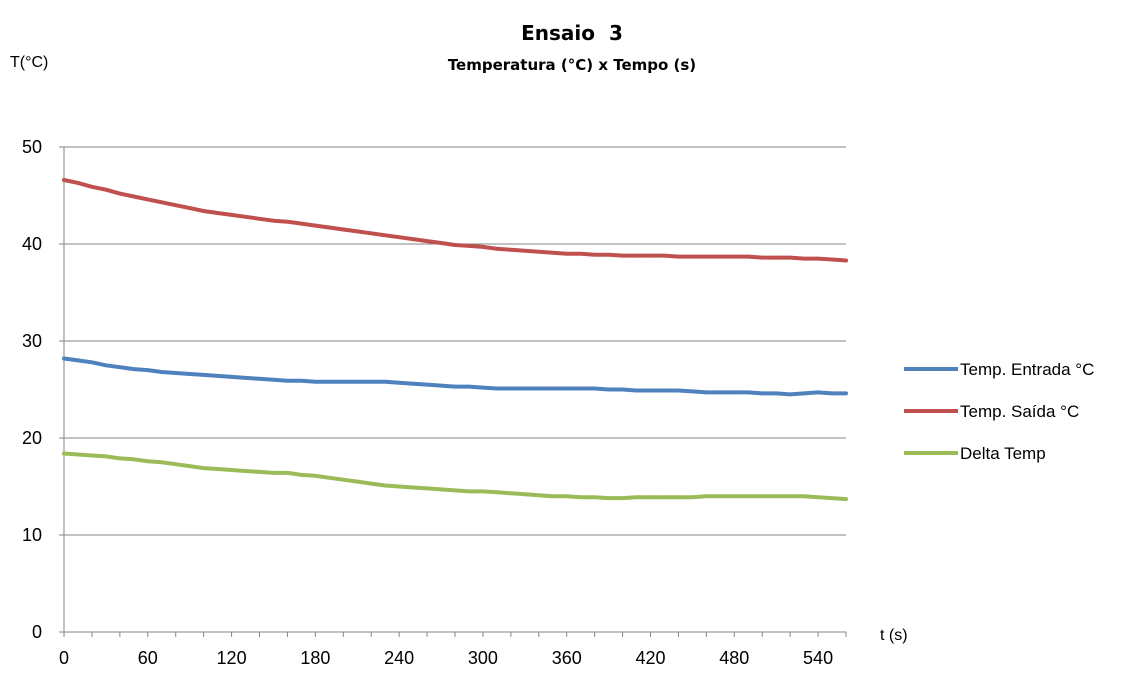 The width and height of the screenshot is (1138, 675). I want to click on x-tick-label: 0, so click(64, 658).